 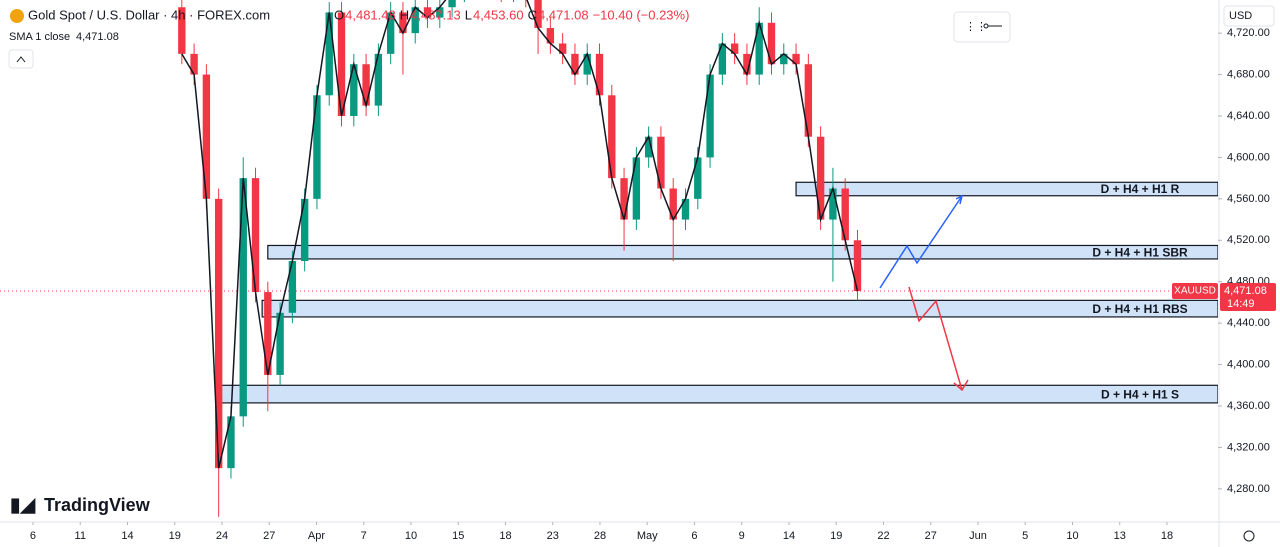 What do you see at coordinates (986, 26) in the screenshot?
I see `line-tool-point` at bounding box center [986, 26].